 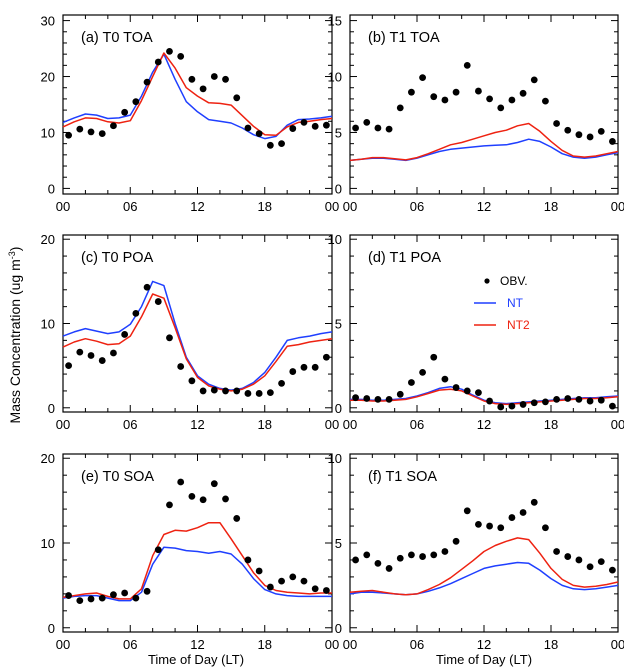 What do you see at coordinates (196, 659) in the screenshot?
I see `x-axis-label-left: Time of Day (LT)` at bounding box center [196, 659].